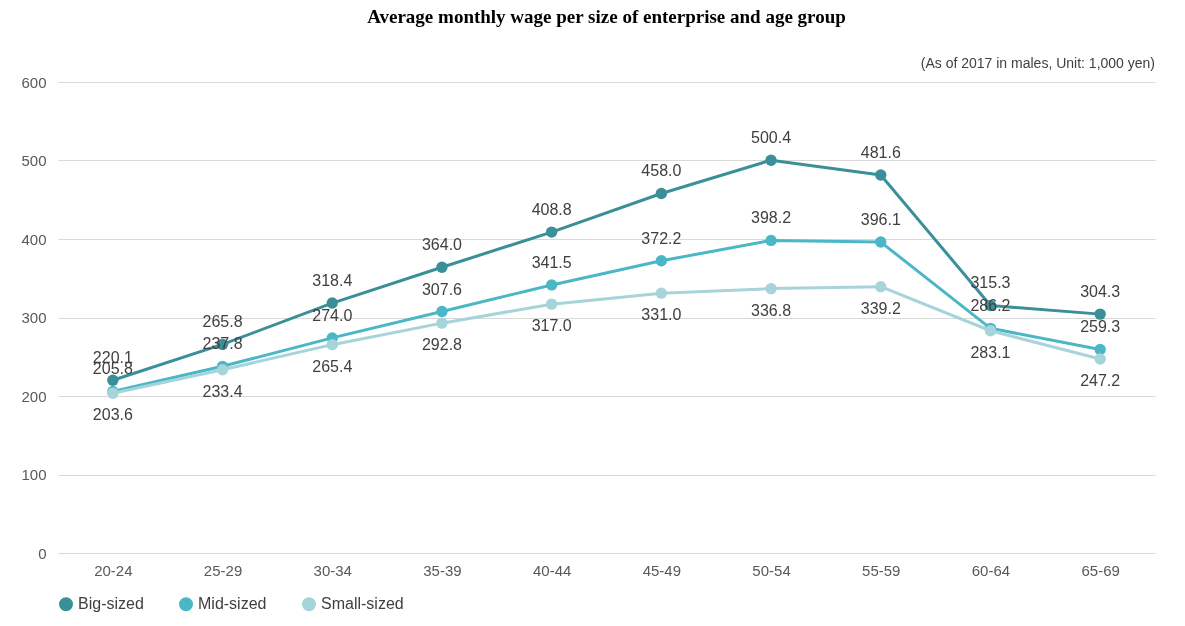 Image resolution: width=1185 pixels, height=626 pixels. Describe the element at coordinates (442, 345) in the screenshot. I see `data-label: 292.8` at that location.